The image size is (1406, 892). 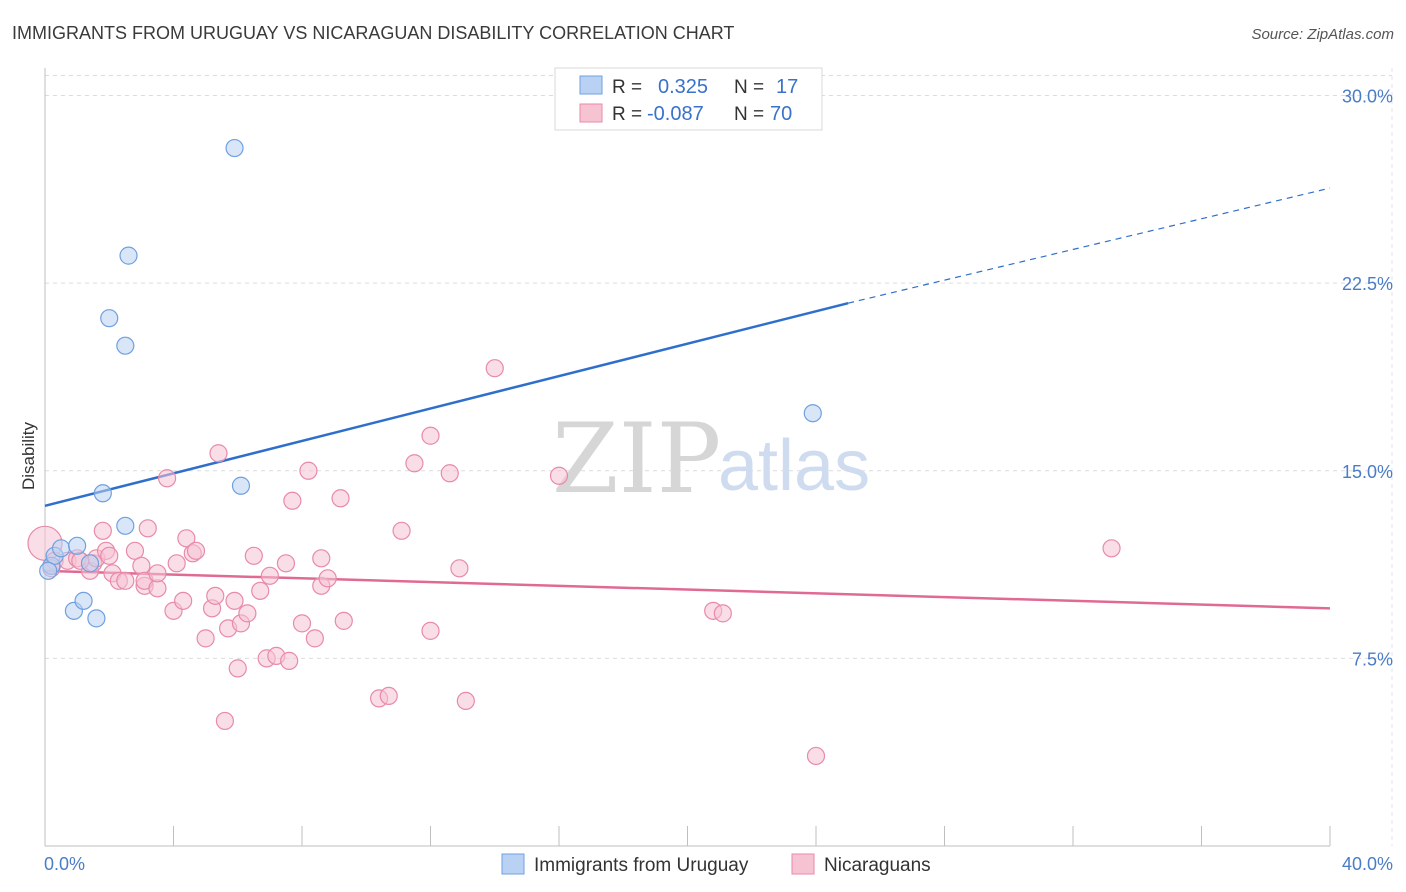 I want to click on y-tick-label-1: 15.0%, so click(x=1367, y=472).